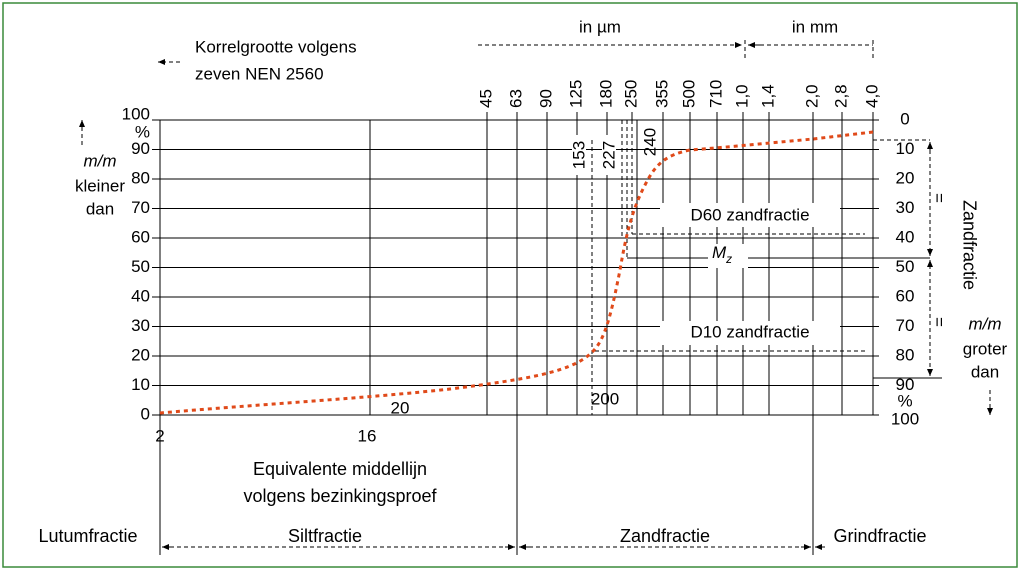  Describe the element at coordinates (87, 536) in the screenshot. I see `fraction-label: Lutumfractie` at that location.